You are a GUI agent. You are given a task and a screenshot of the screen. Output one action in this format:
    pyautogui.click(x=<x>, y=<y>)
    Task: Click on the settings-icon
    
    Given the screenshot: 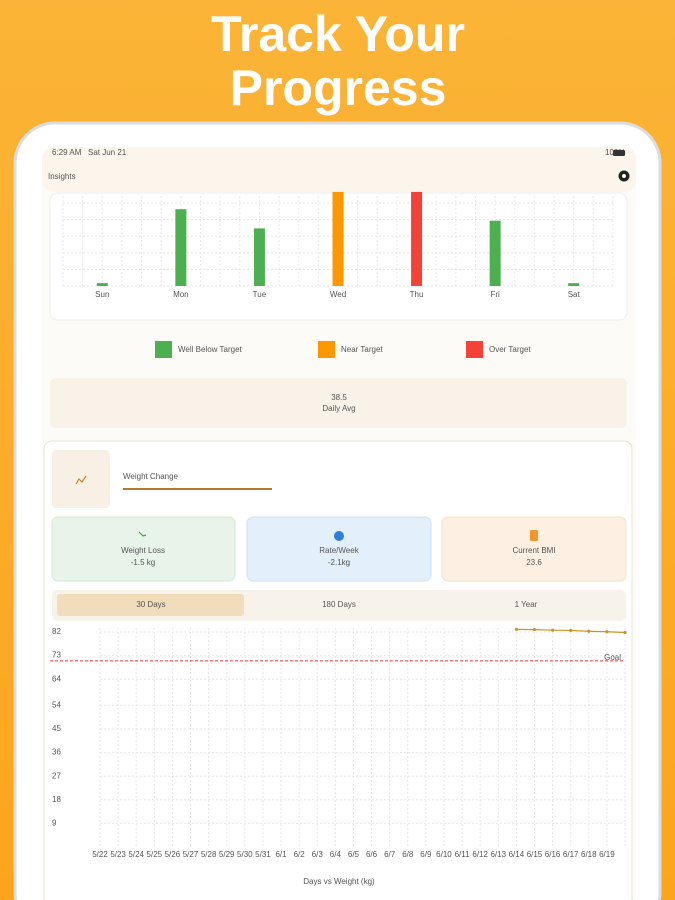 What is the action you would take?
    pyautogui.click(x=624, y=176)
    